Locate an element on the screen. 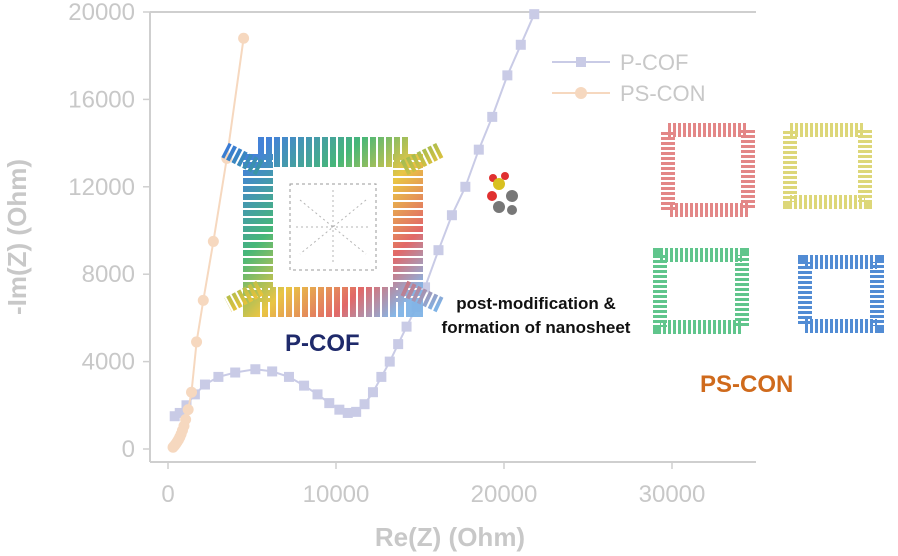 This screenshot has width=898, height=556. x-tick-label: 30000 is located at coordinates (672, 494).